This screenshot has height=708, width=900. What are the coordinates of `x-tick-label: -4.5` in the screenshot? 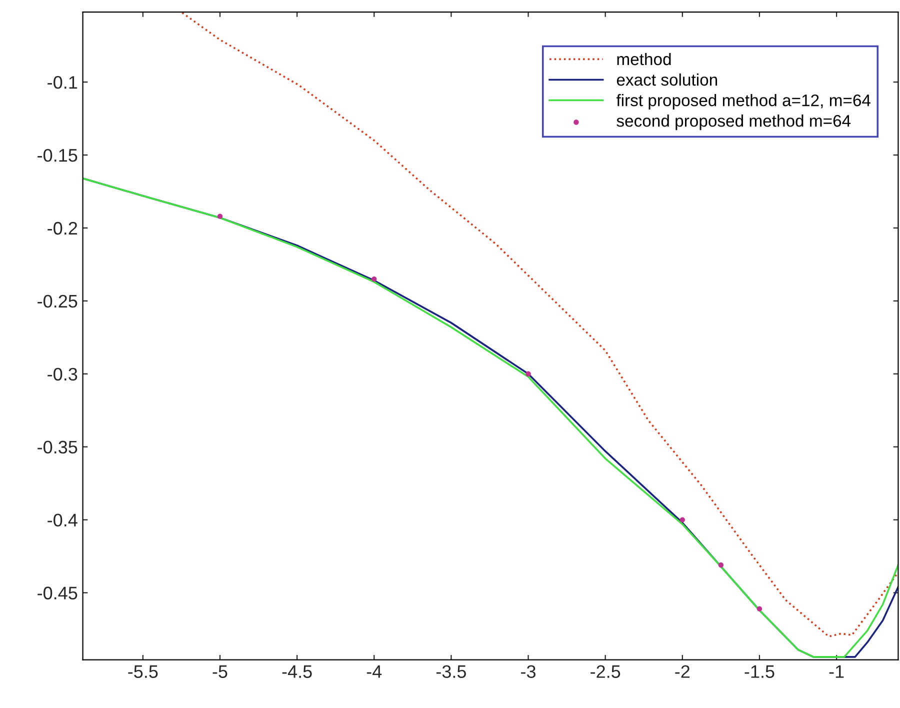 It's located at (297, 671).